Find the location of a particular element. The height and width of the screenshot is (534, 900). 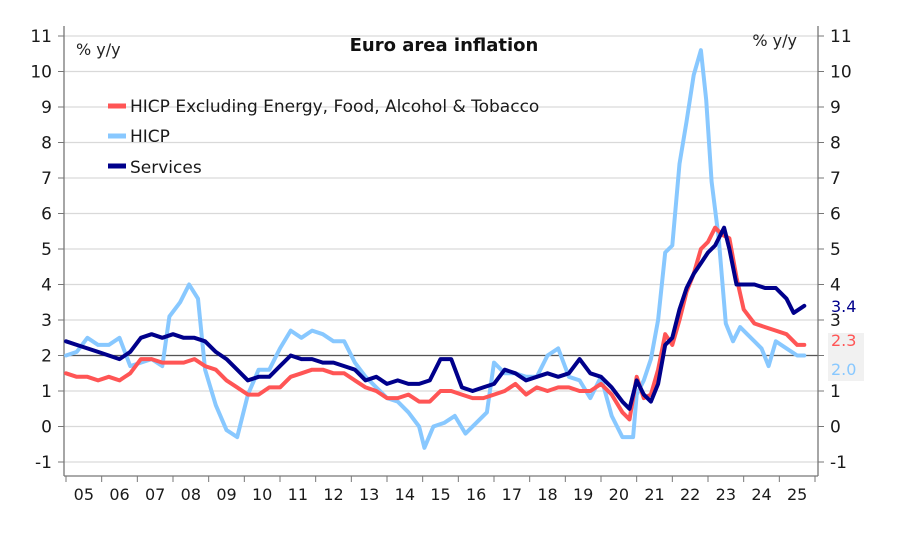

y-tick-label-right: 1 is located at coordinates (835, 392).